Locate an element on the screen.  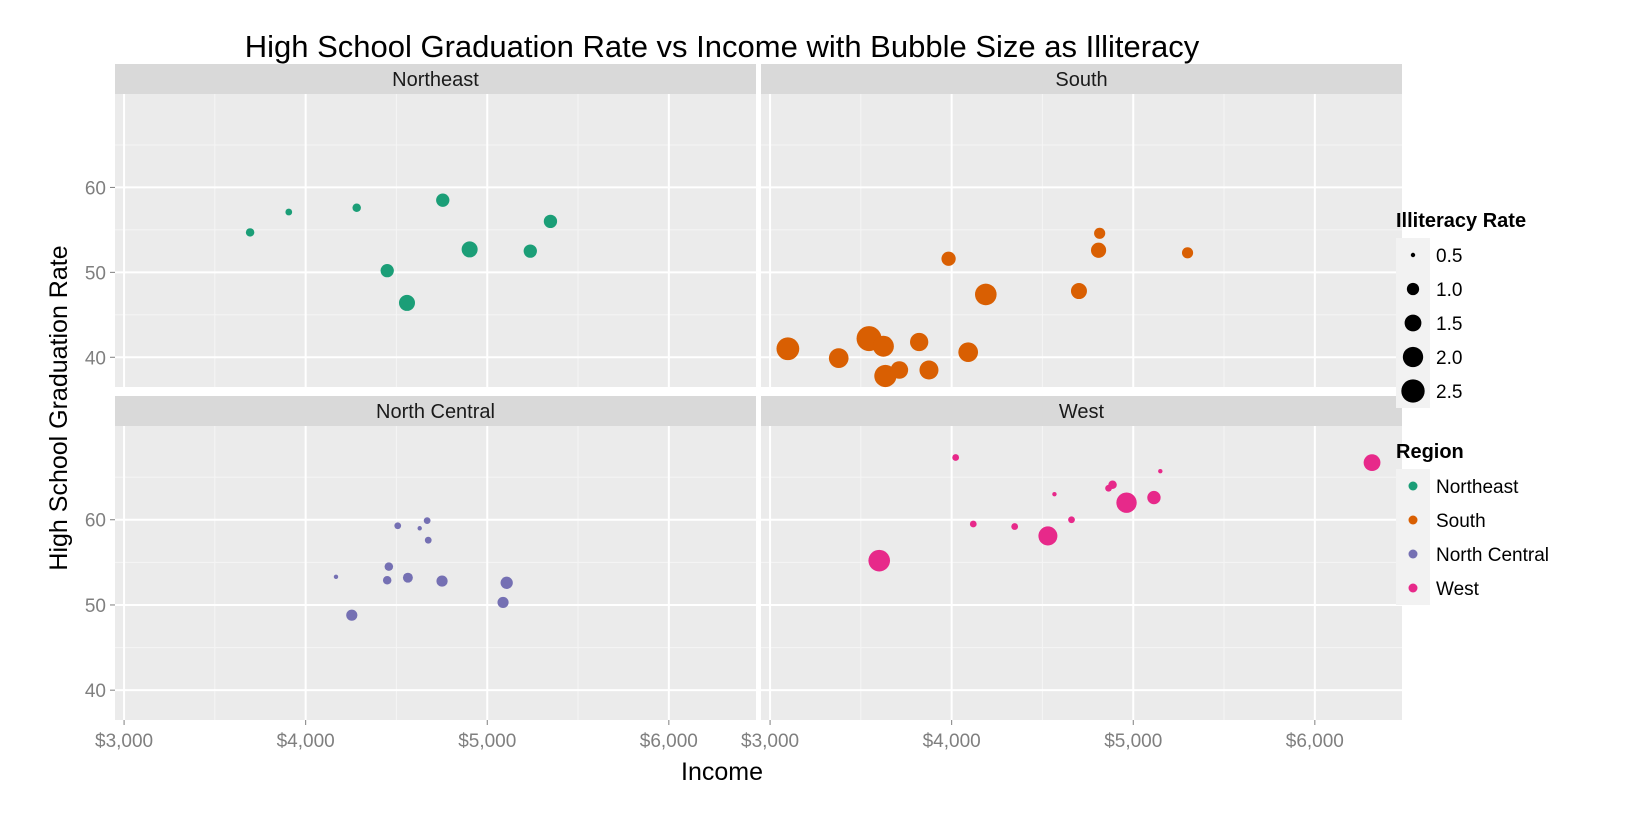
facet-strip-label: West is located at coordinates (1082, 412).